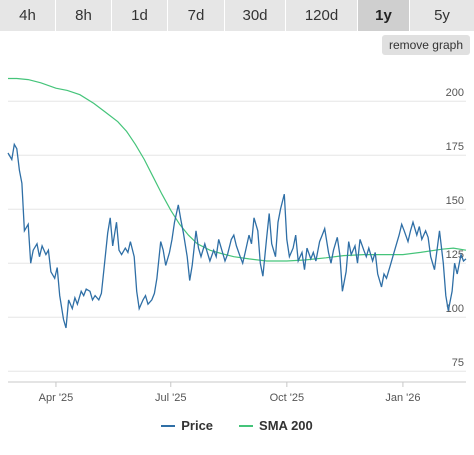 The width and height of the screenshot is (474, 455). What do you see at coordinates (84, 15) in the screenshot?
I see `tab-8h: 8h` at bounding box center [84, 15].